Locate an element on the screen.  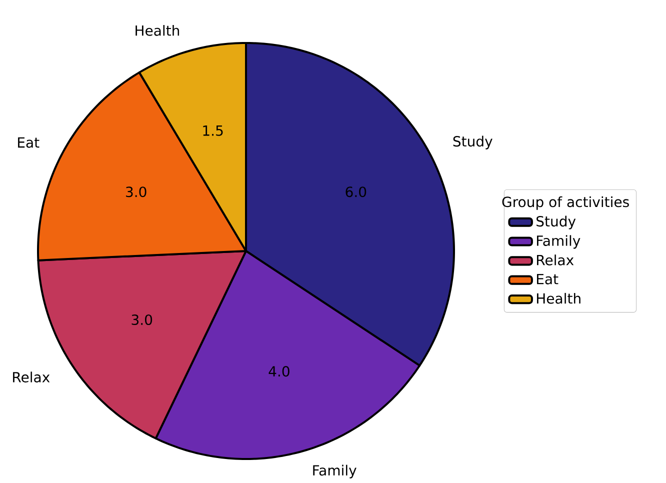
data-label: 1.5 is located at coordinates (213, 130).